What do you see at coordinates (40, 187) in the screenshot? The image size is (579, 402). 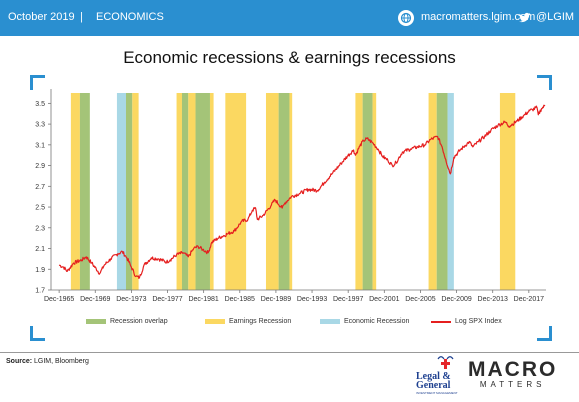 I see `y-tick-label-5: 2.7` at bounding box center [40, 187].